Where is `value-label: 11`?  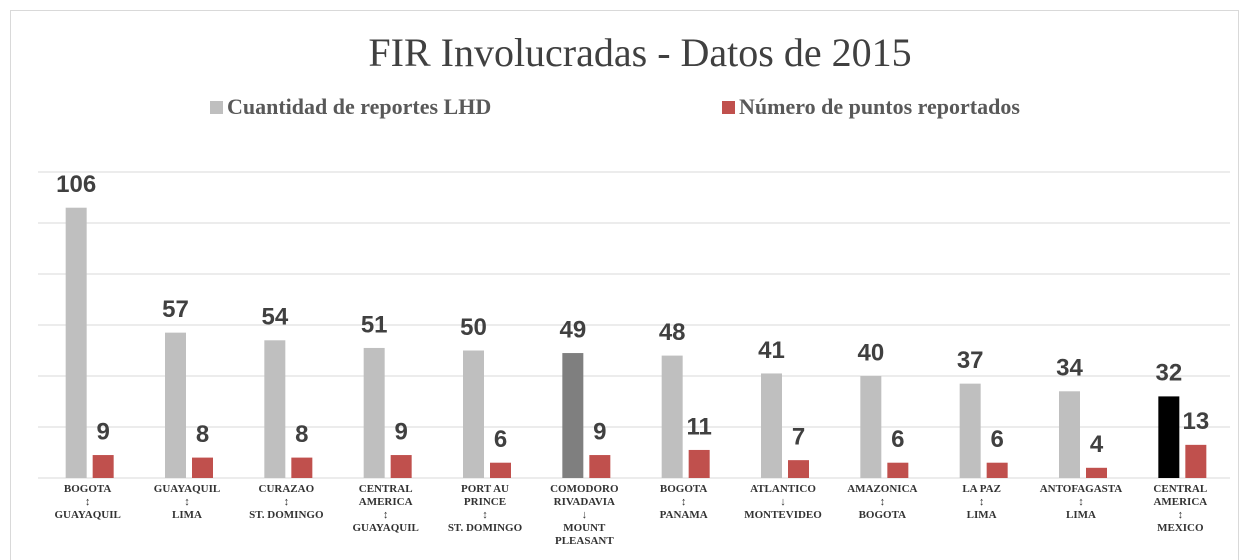 value-label: 11 is located at coordinates (698, 426).